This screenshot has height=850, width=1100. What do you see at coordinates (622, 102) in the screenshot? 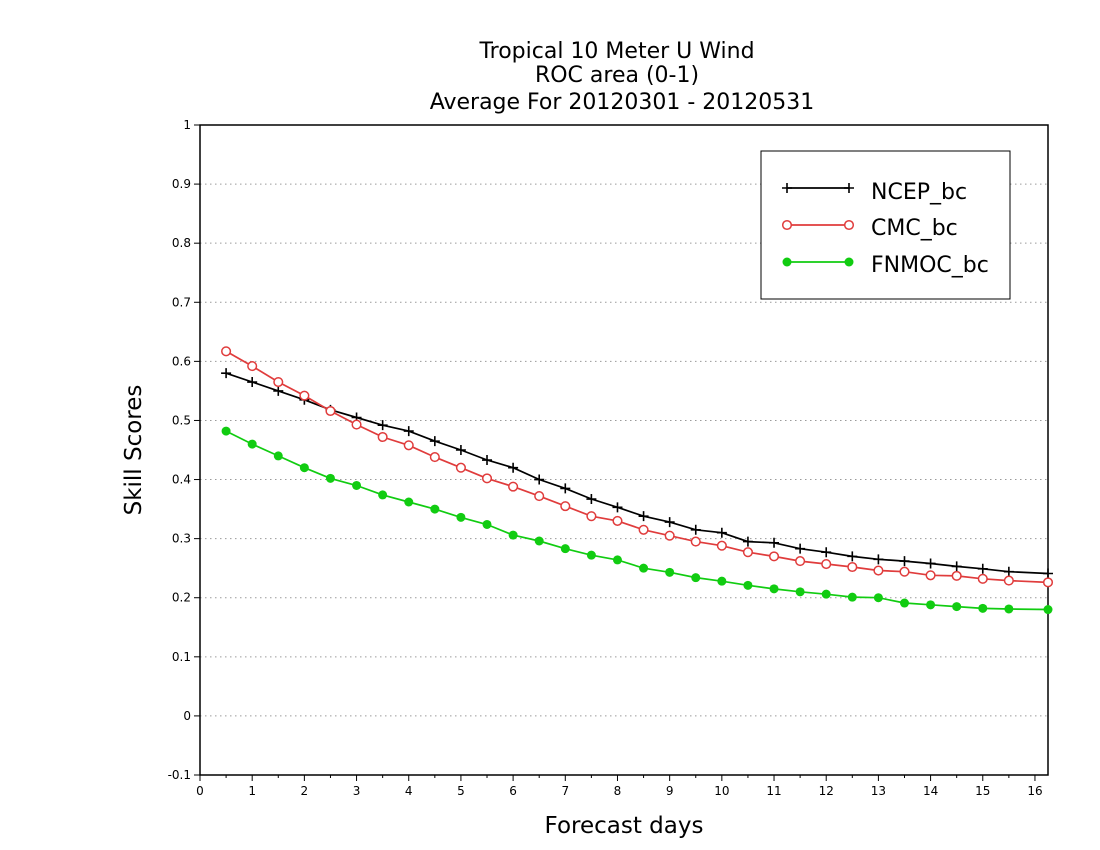
I see `title-line-3: Average For 20120301 - 20120531` at bounding box center [622, 102].